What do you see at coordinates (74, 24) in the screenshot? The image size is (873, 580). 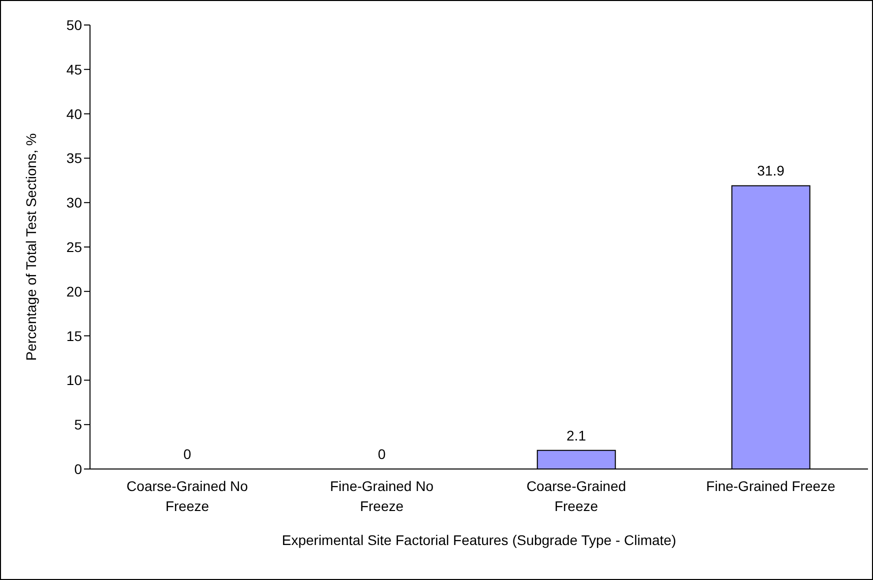 I see `y-tick-label: 50` at bounding box center [74, 24].